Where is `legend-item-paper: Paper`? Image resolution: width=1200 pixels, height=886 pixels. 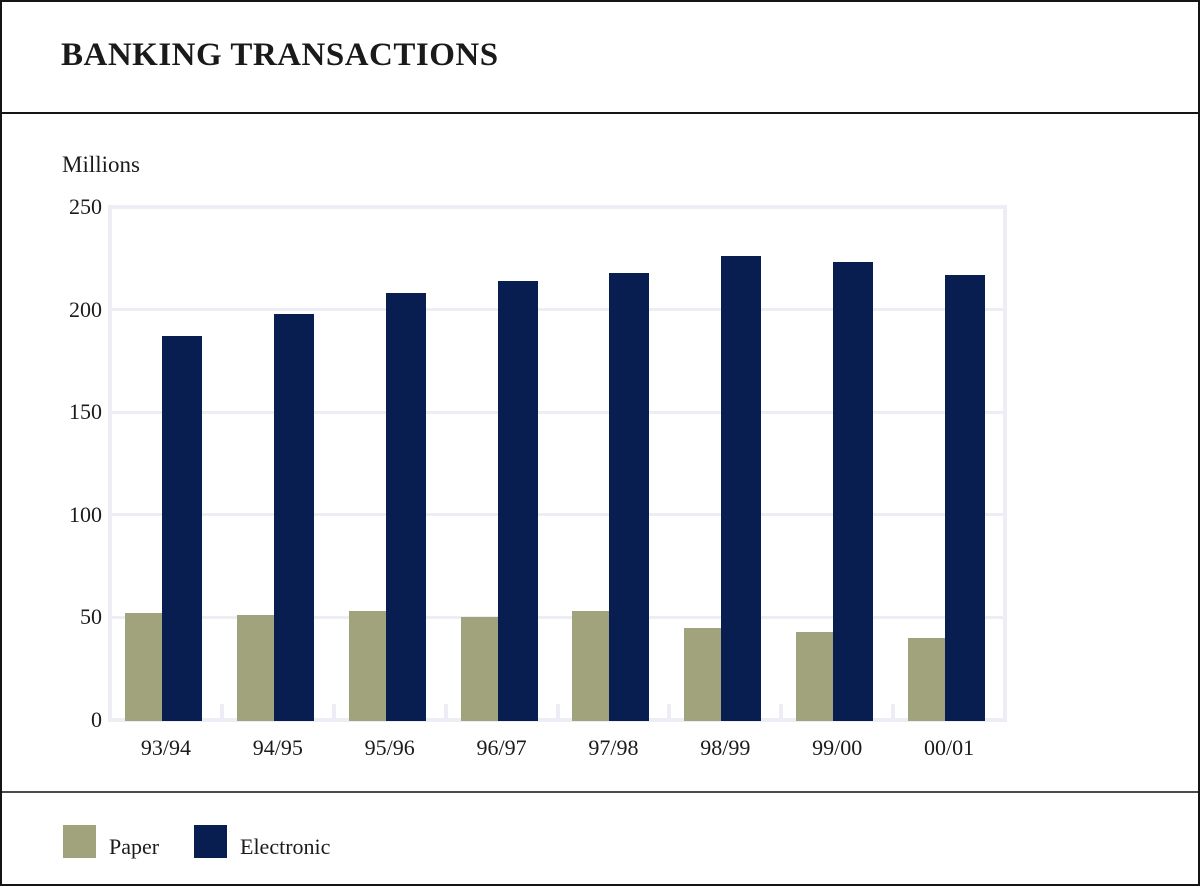 legend-item-paper: Paper is located at coordinates (111, 842).